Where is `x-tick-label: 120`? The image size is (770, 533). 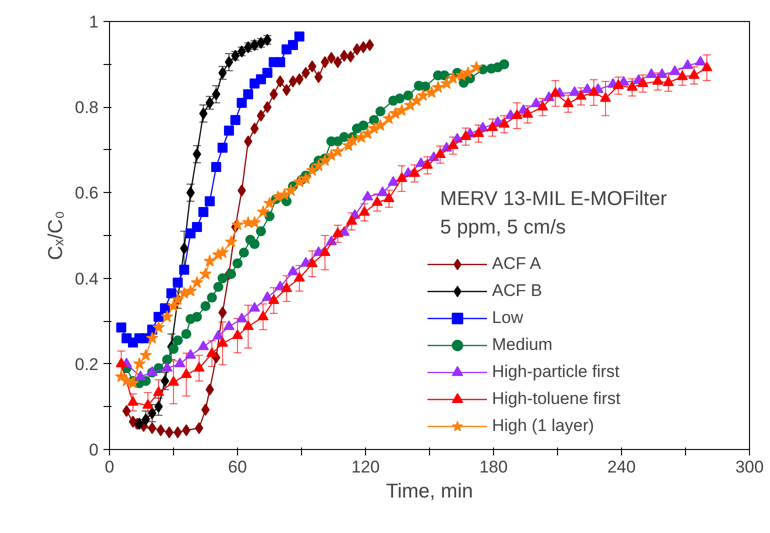 x-tick-label: 120 is located at coordinates (365, 467).